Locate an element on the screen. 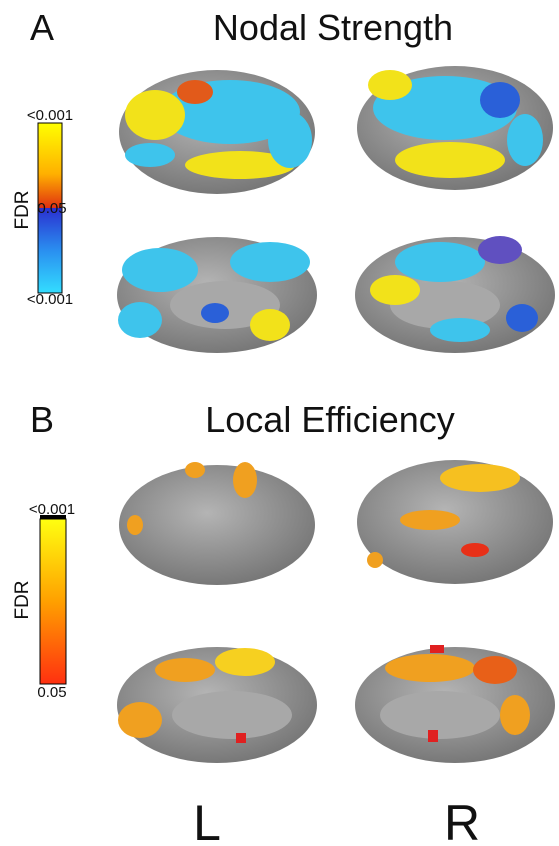 This screenshot has height=846, width=559. panel-label: A is located at coordinates (42, 27).